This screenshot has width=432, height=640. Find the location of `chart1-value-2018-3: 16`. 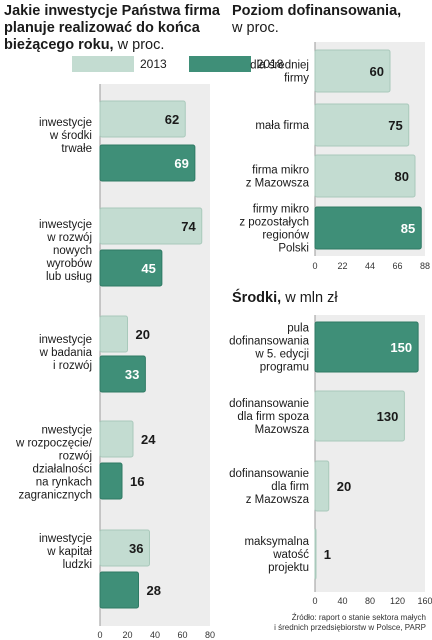

chart1-value-2018-3: 16 is located at coordinates (137, 481).